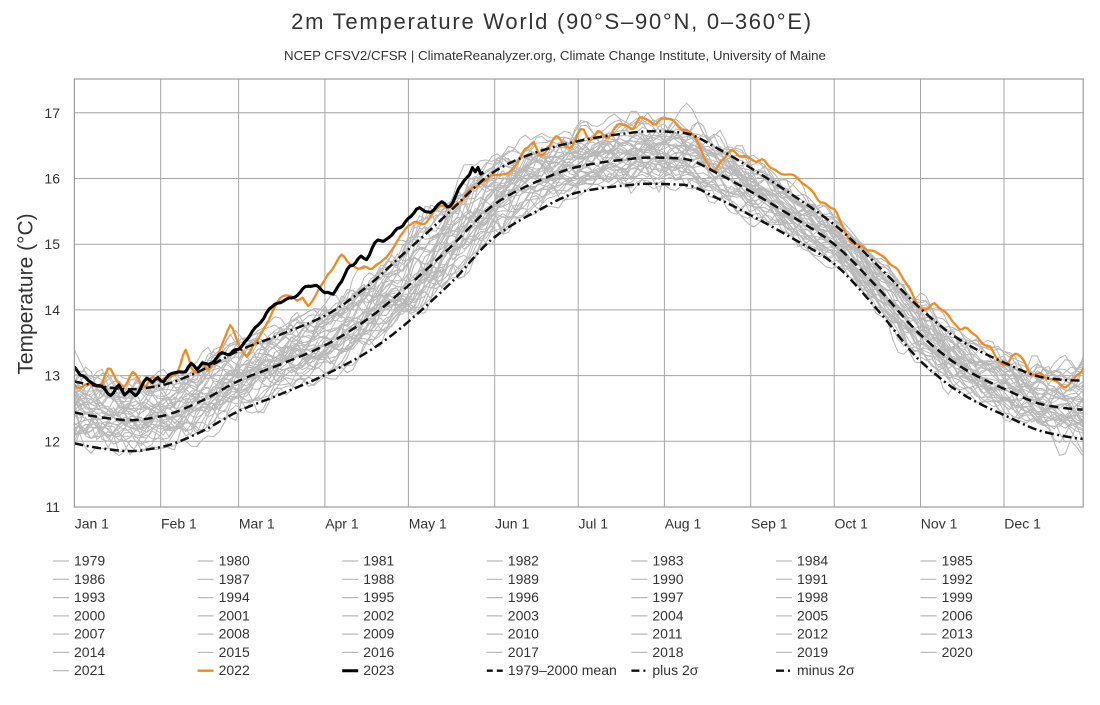  I want to click on svg-text: 14, so click(52, 310).